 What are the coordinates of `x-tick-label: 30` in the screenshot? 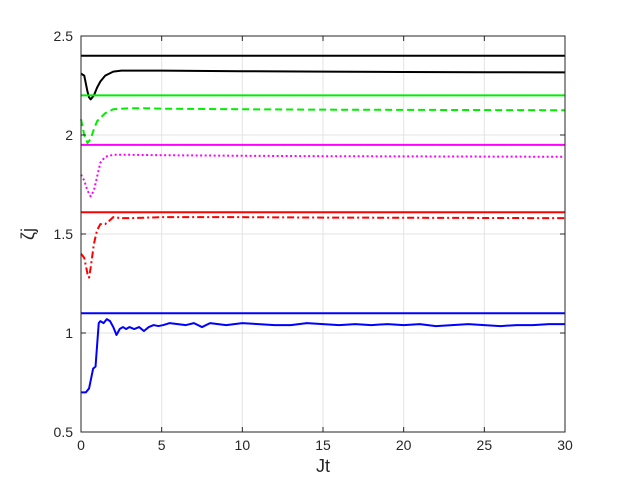 It's located at (565, 445).